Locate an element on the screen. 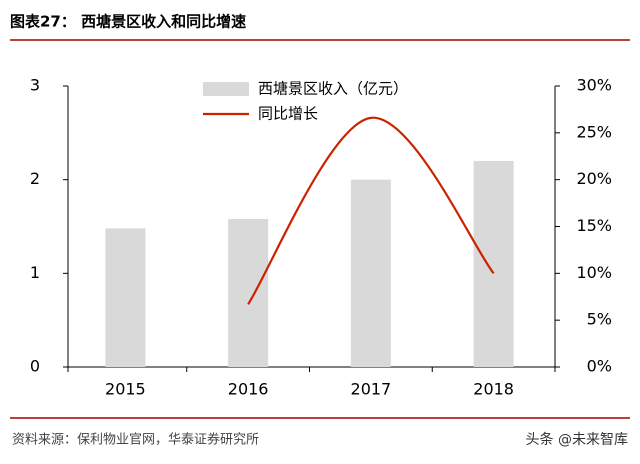 Image resolution: width=640 pixels, height=464 pixels. legend-swatch is located at coordinates (226, 89).